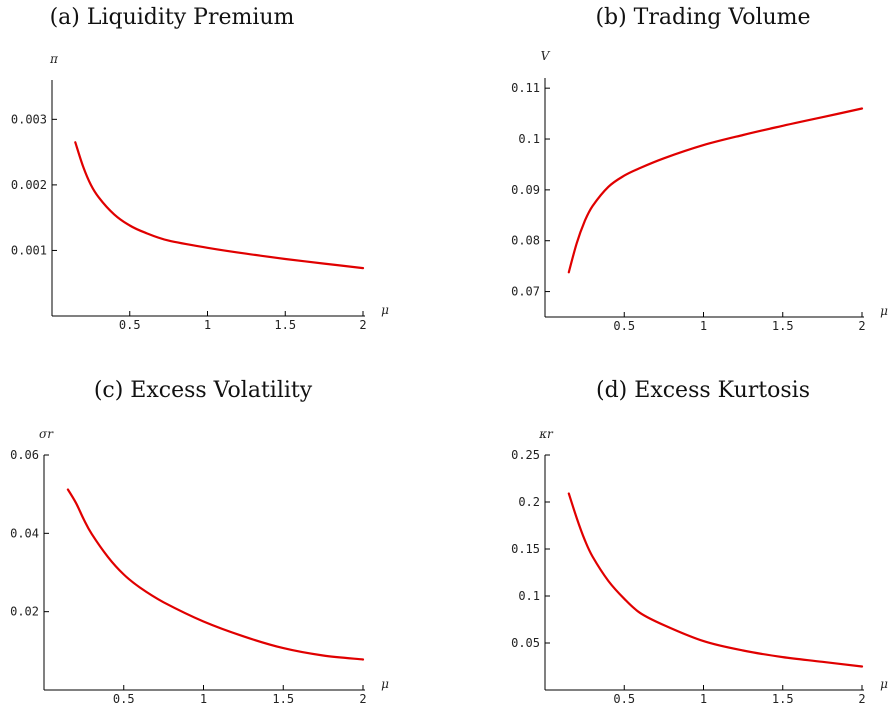  I want to click on y-tick-label-d: 0.1, so click(529, 596).